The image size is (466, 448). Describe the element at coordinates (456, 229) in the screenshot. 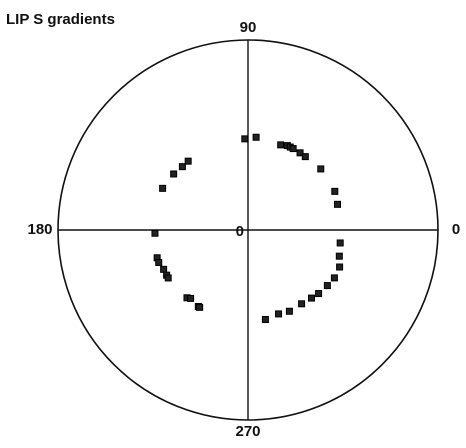

I see `theta-tick-label: 0` at that location.